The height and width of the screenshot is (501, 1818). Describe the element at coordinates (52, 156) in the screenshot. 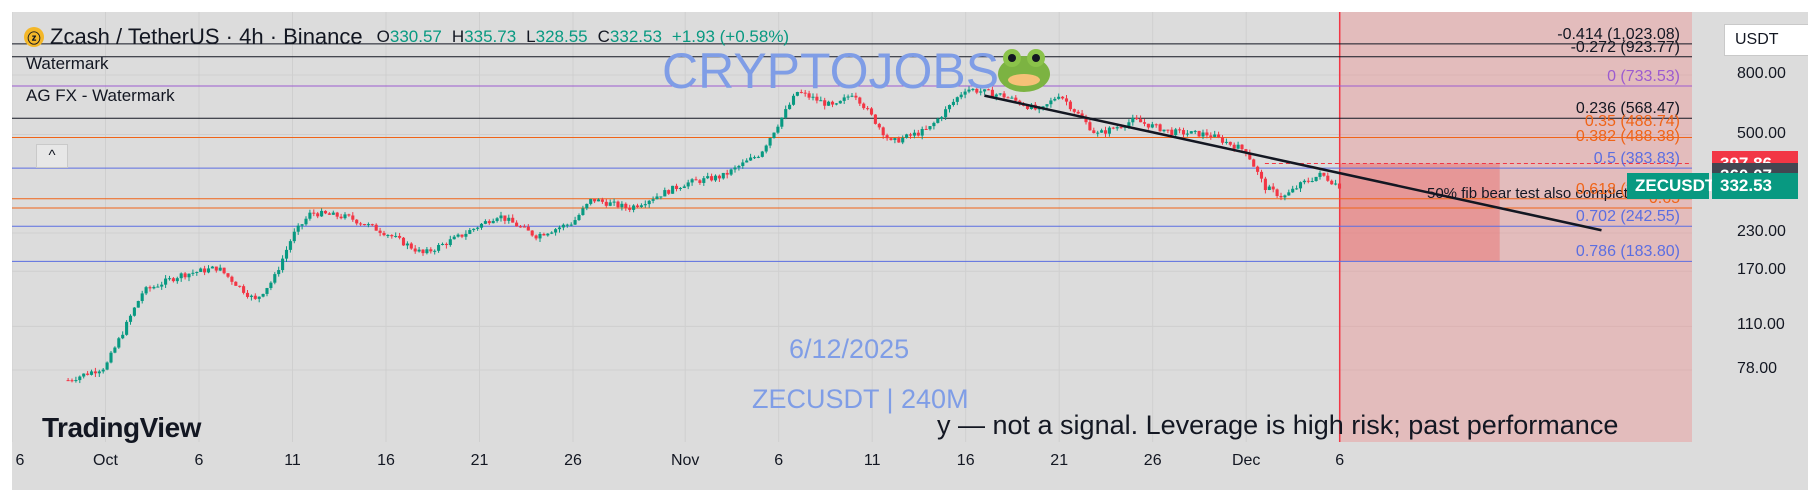

I see `collapse-indicators-button: ^` at that location.